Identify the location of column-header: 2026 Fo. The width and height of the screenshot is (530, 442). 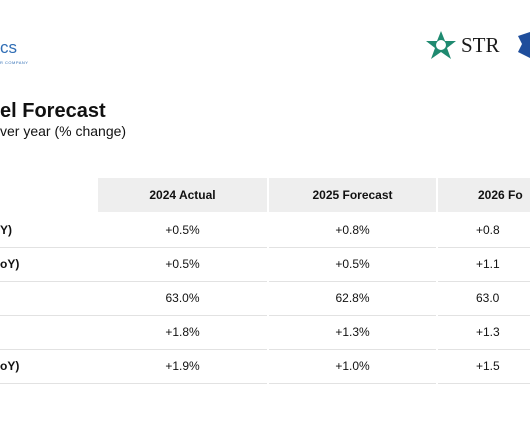
(484, 195).